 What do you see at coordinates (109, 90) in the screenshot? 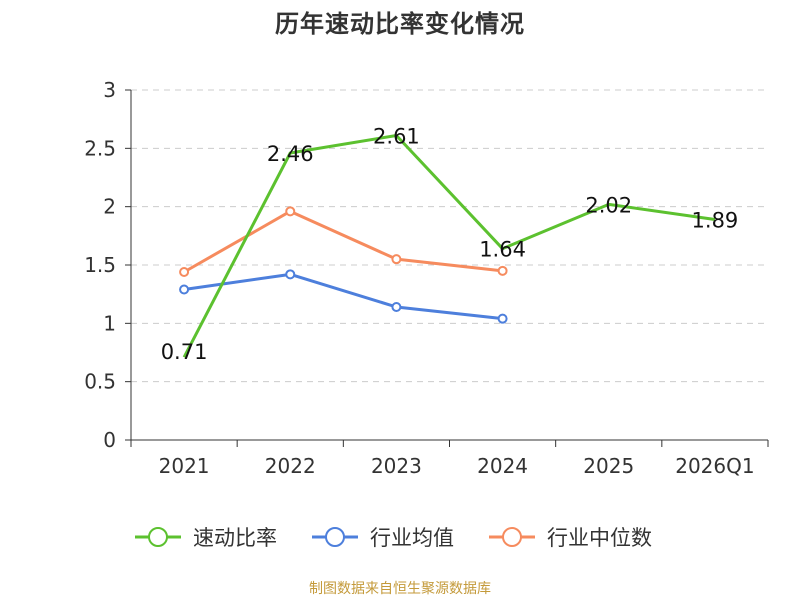
I see `y-tick-label: 3` at bounding box center [109, 90].